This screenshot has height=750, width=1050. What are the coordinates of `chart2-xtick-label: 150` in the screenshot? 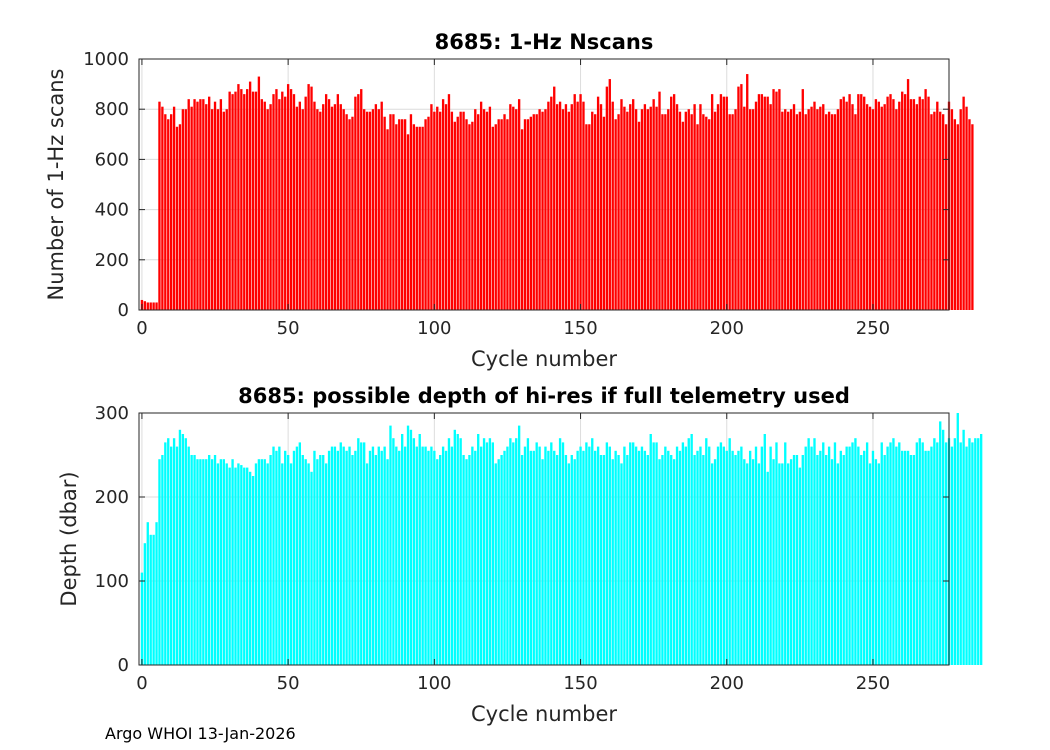 It's located at (580, 683).